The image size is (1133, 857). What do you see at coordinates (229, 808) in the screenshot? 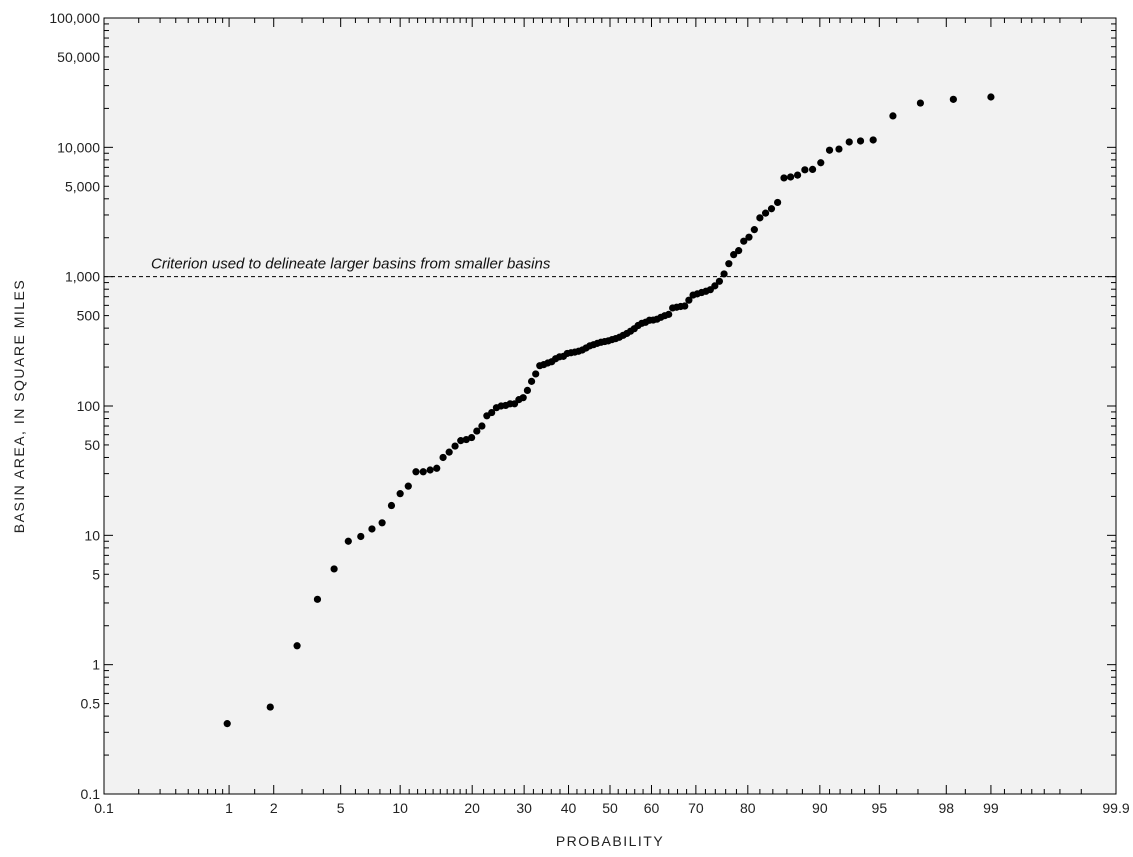
I see `x-tick-label: 1` at bounding box center [229, 808].